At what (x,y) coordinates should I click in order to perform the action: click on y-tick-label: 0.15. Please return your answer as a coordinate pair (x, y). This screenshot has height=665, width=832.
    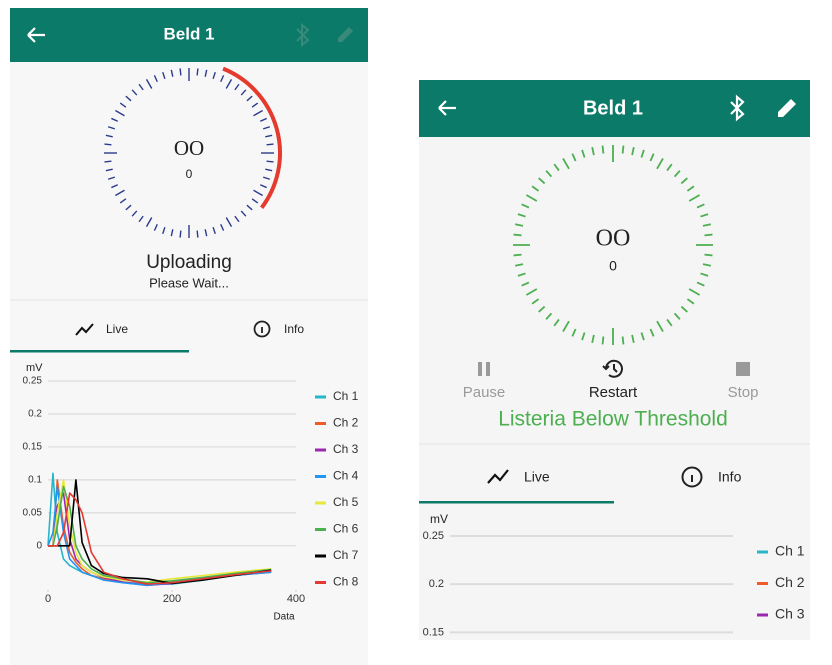
    Looking at the image, I should click on (433, 632).